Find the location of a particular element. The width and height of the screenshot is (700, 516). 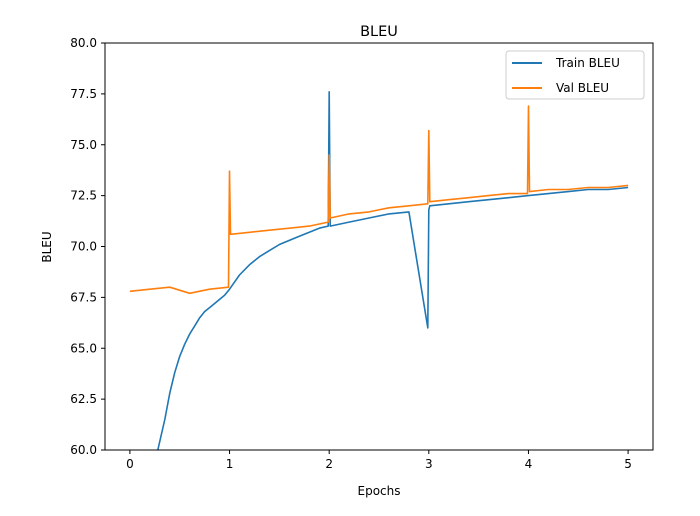

y-tick-label: 75.0 is located at coordinates (83, 145).